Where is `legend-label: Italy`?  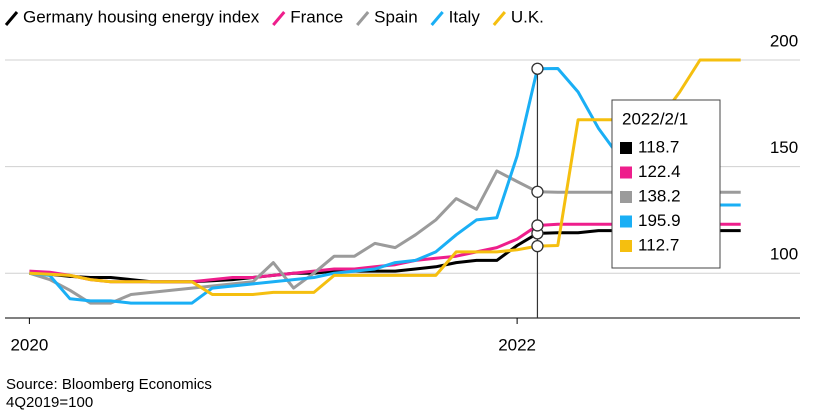
legend-label: Italy is located at coordinates (465, 16).